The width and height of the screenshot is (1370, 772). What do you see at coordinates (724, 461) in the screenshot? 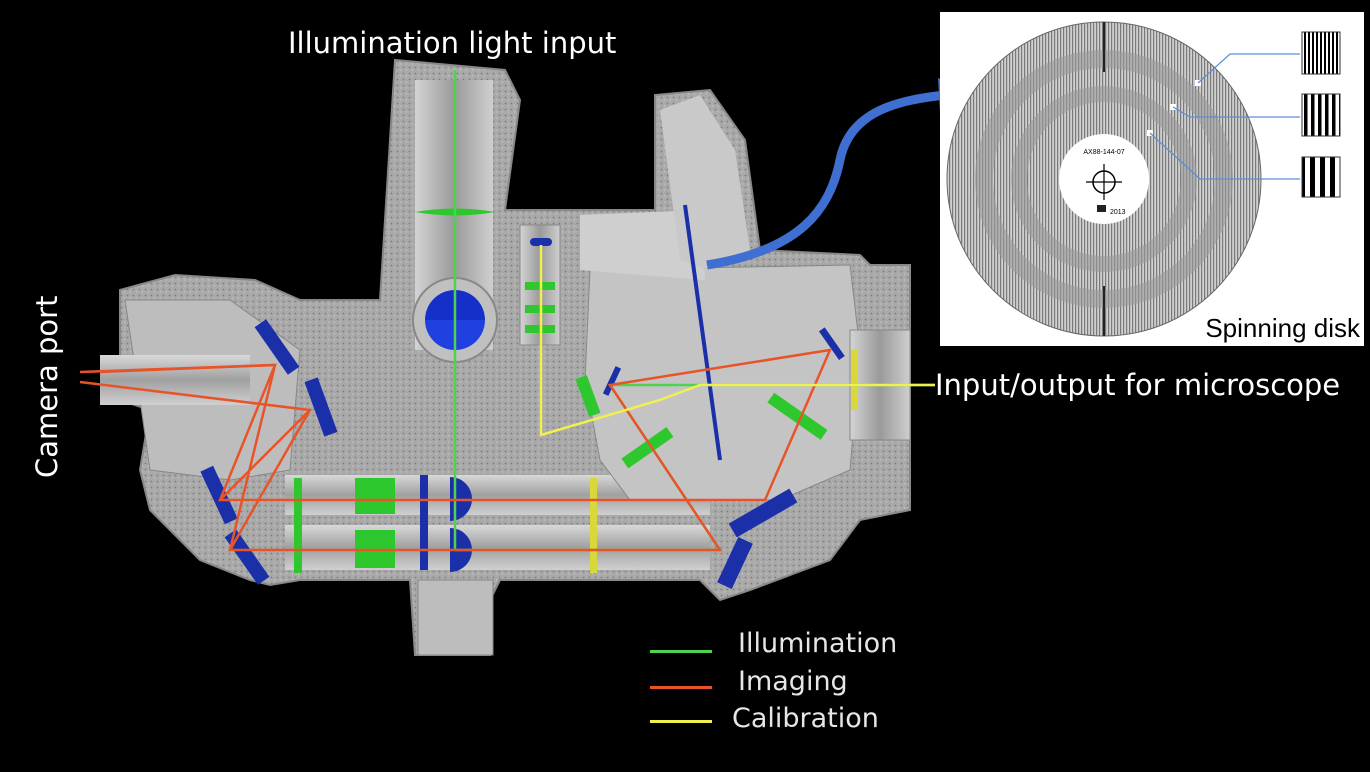
I see `calibration-filters` at bounding box center [724, 461].